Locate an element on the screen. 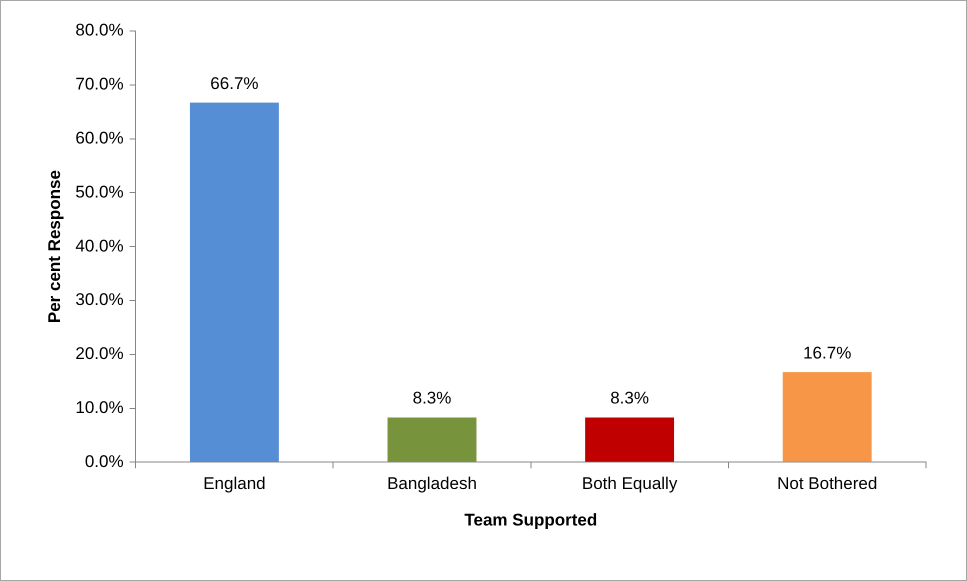 The image size is (967, 581). y-tick-label: 30.0% is located at coordinates (99, 300).